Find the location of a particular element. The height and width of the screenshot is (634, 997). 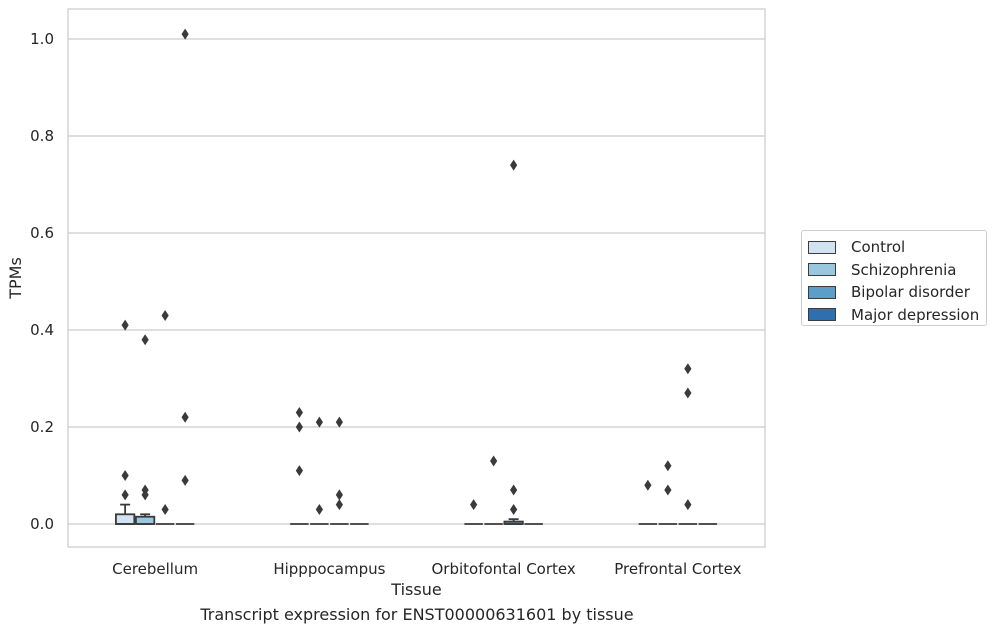

x-tick-label: Hipppocampus is located at coordinates (329, 569).